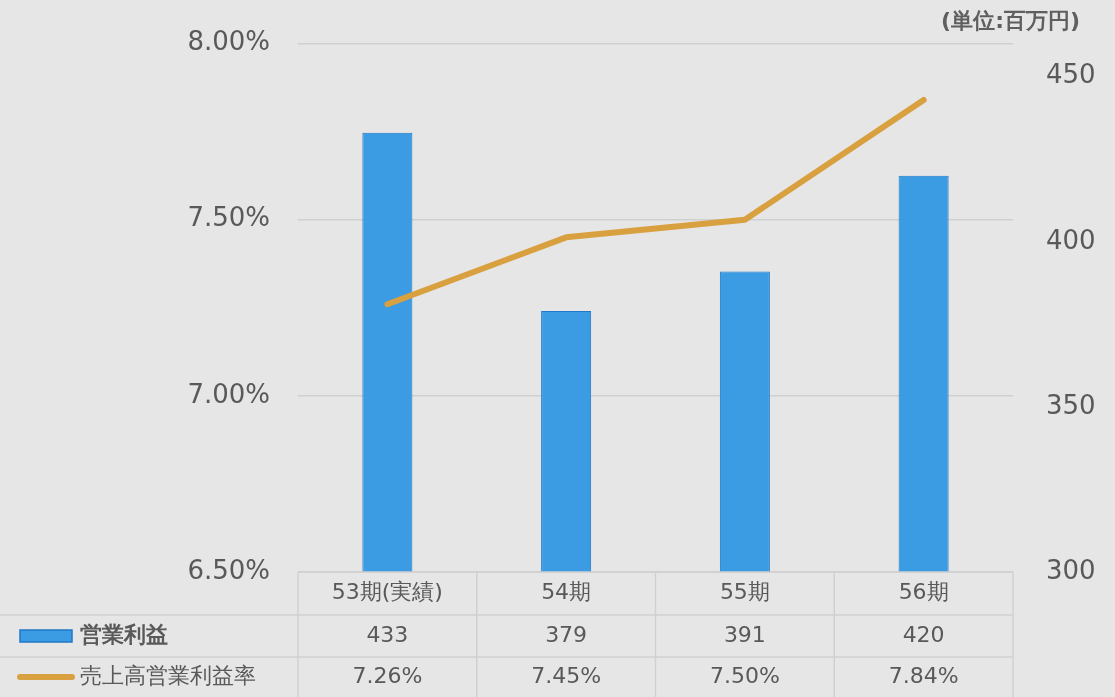 The width and height of the screenshot is (1115, 697). I want to click on y2-tick-label: 450, so click(1071, 74).